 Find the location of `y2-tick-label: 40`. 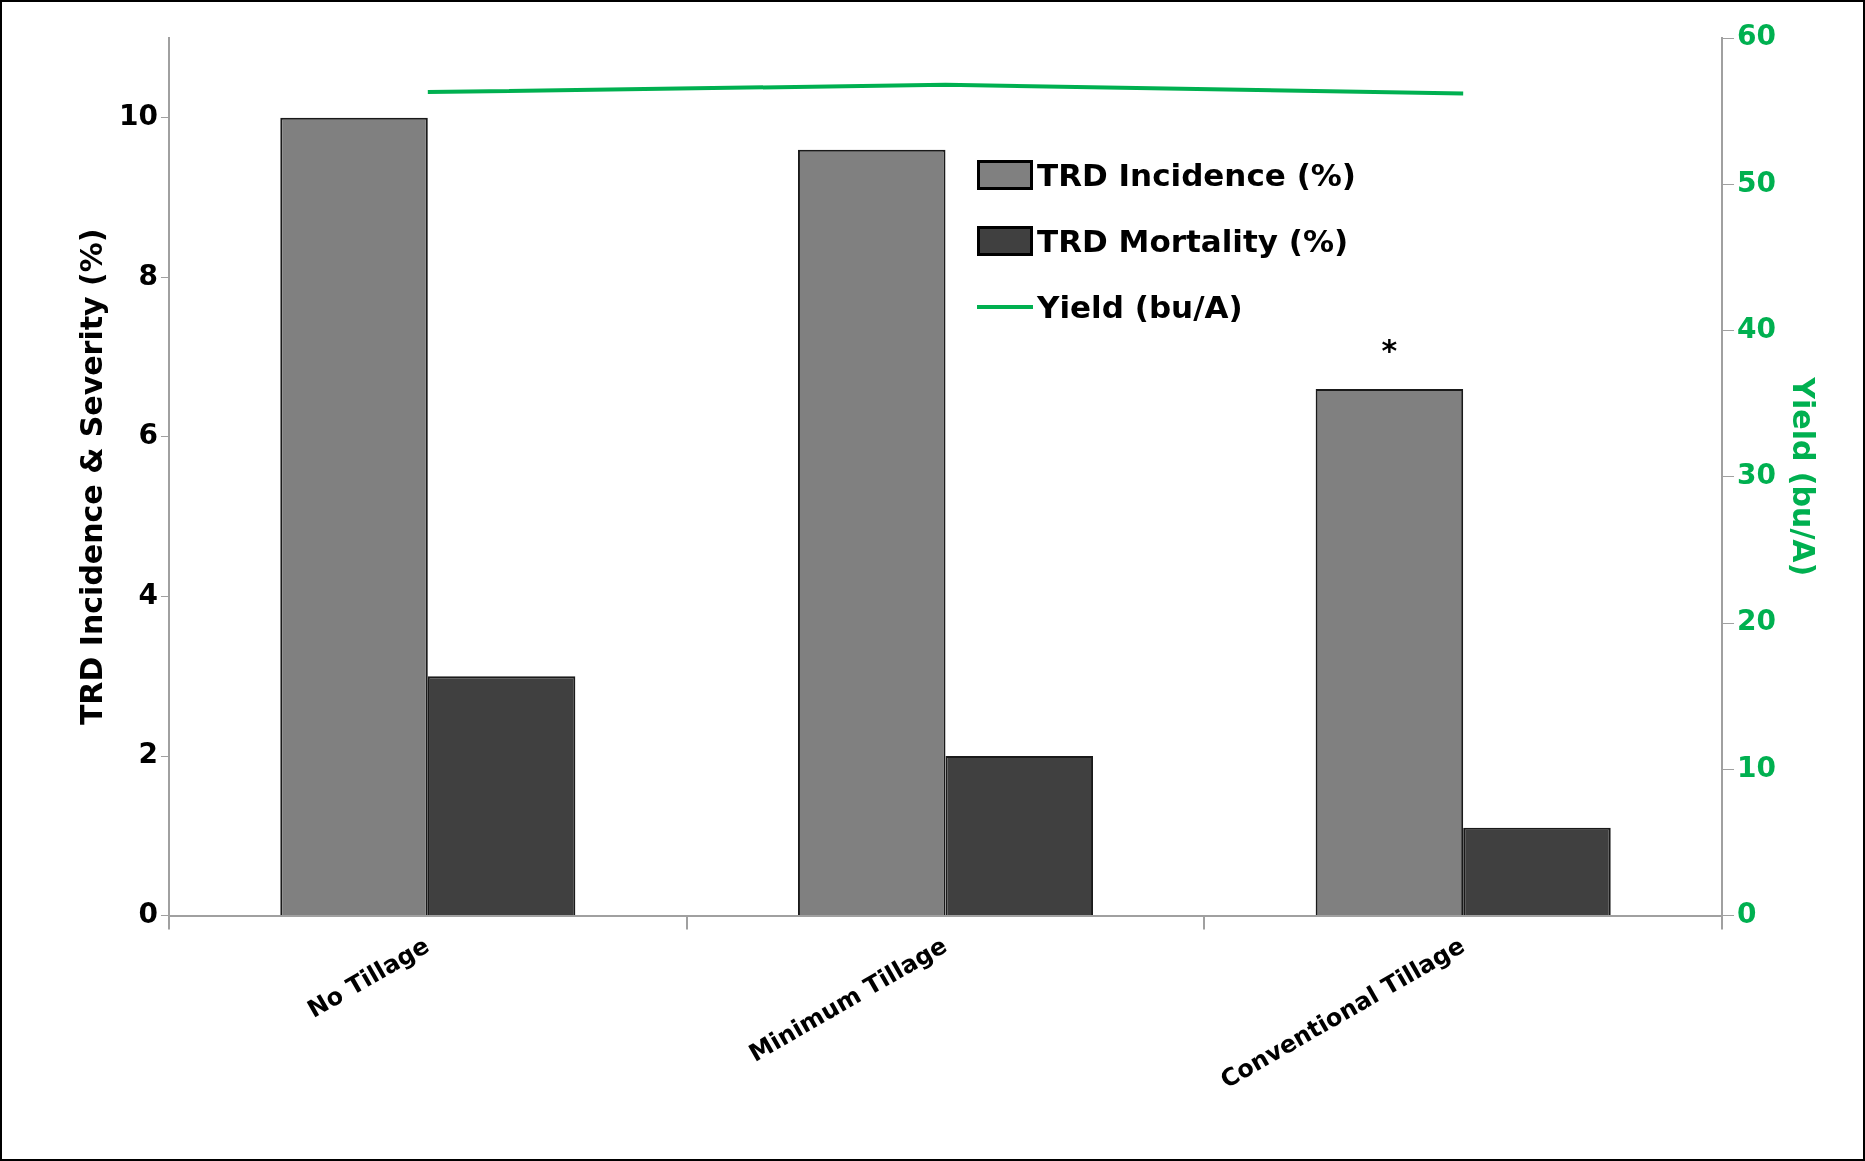

y2-tick-label: 40 is located at coordinates (1756, 328).